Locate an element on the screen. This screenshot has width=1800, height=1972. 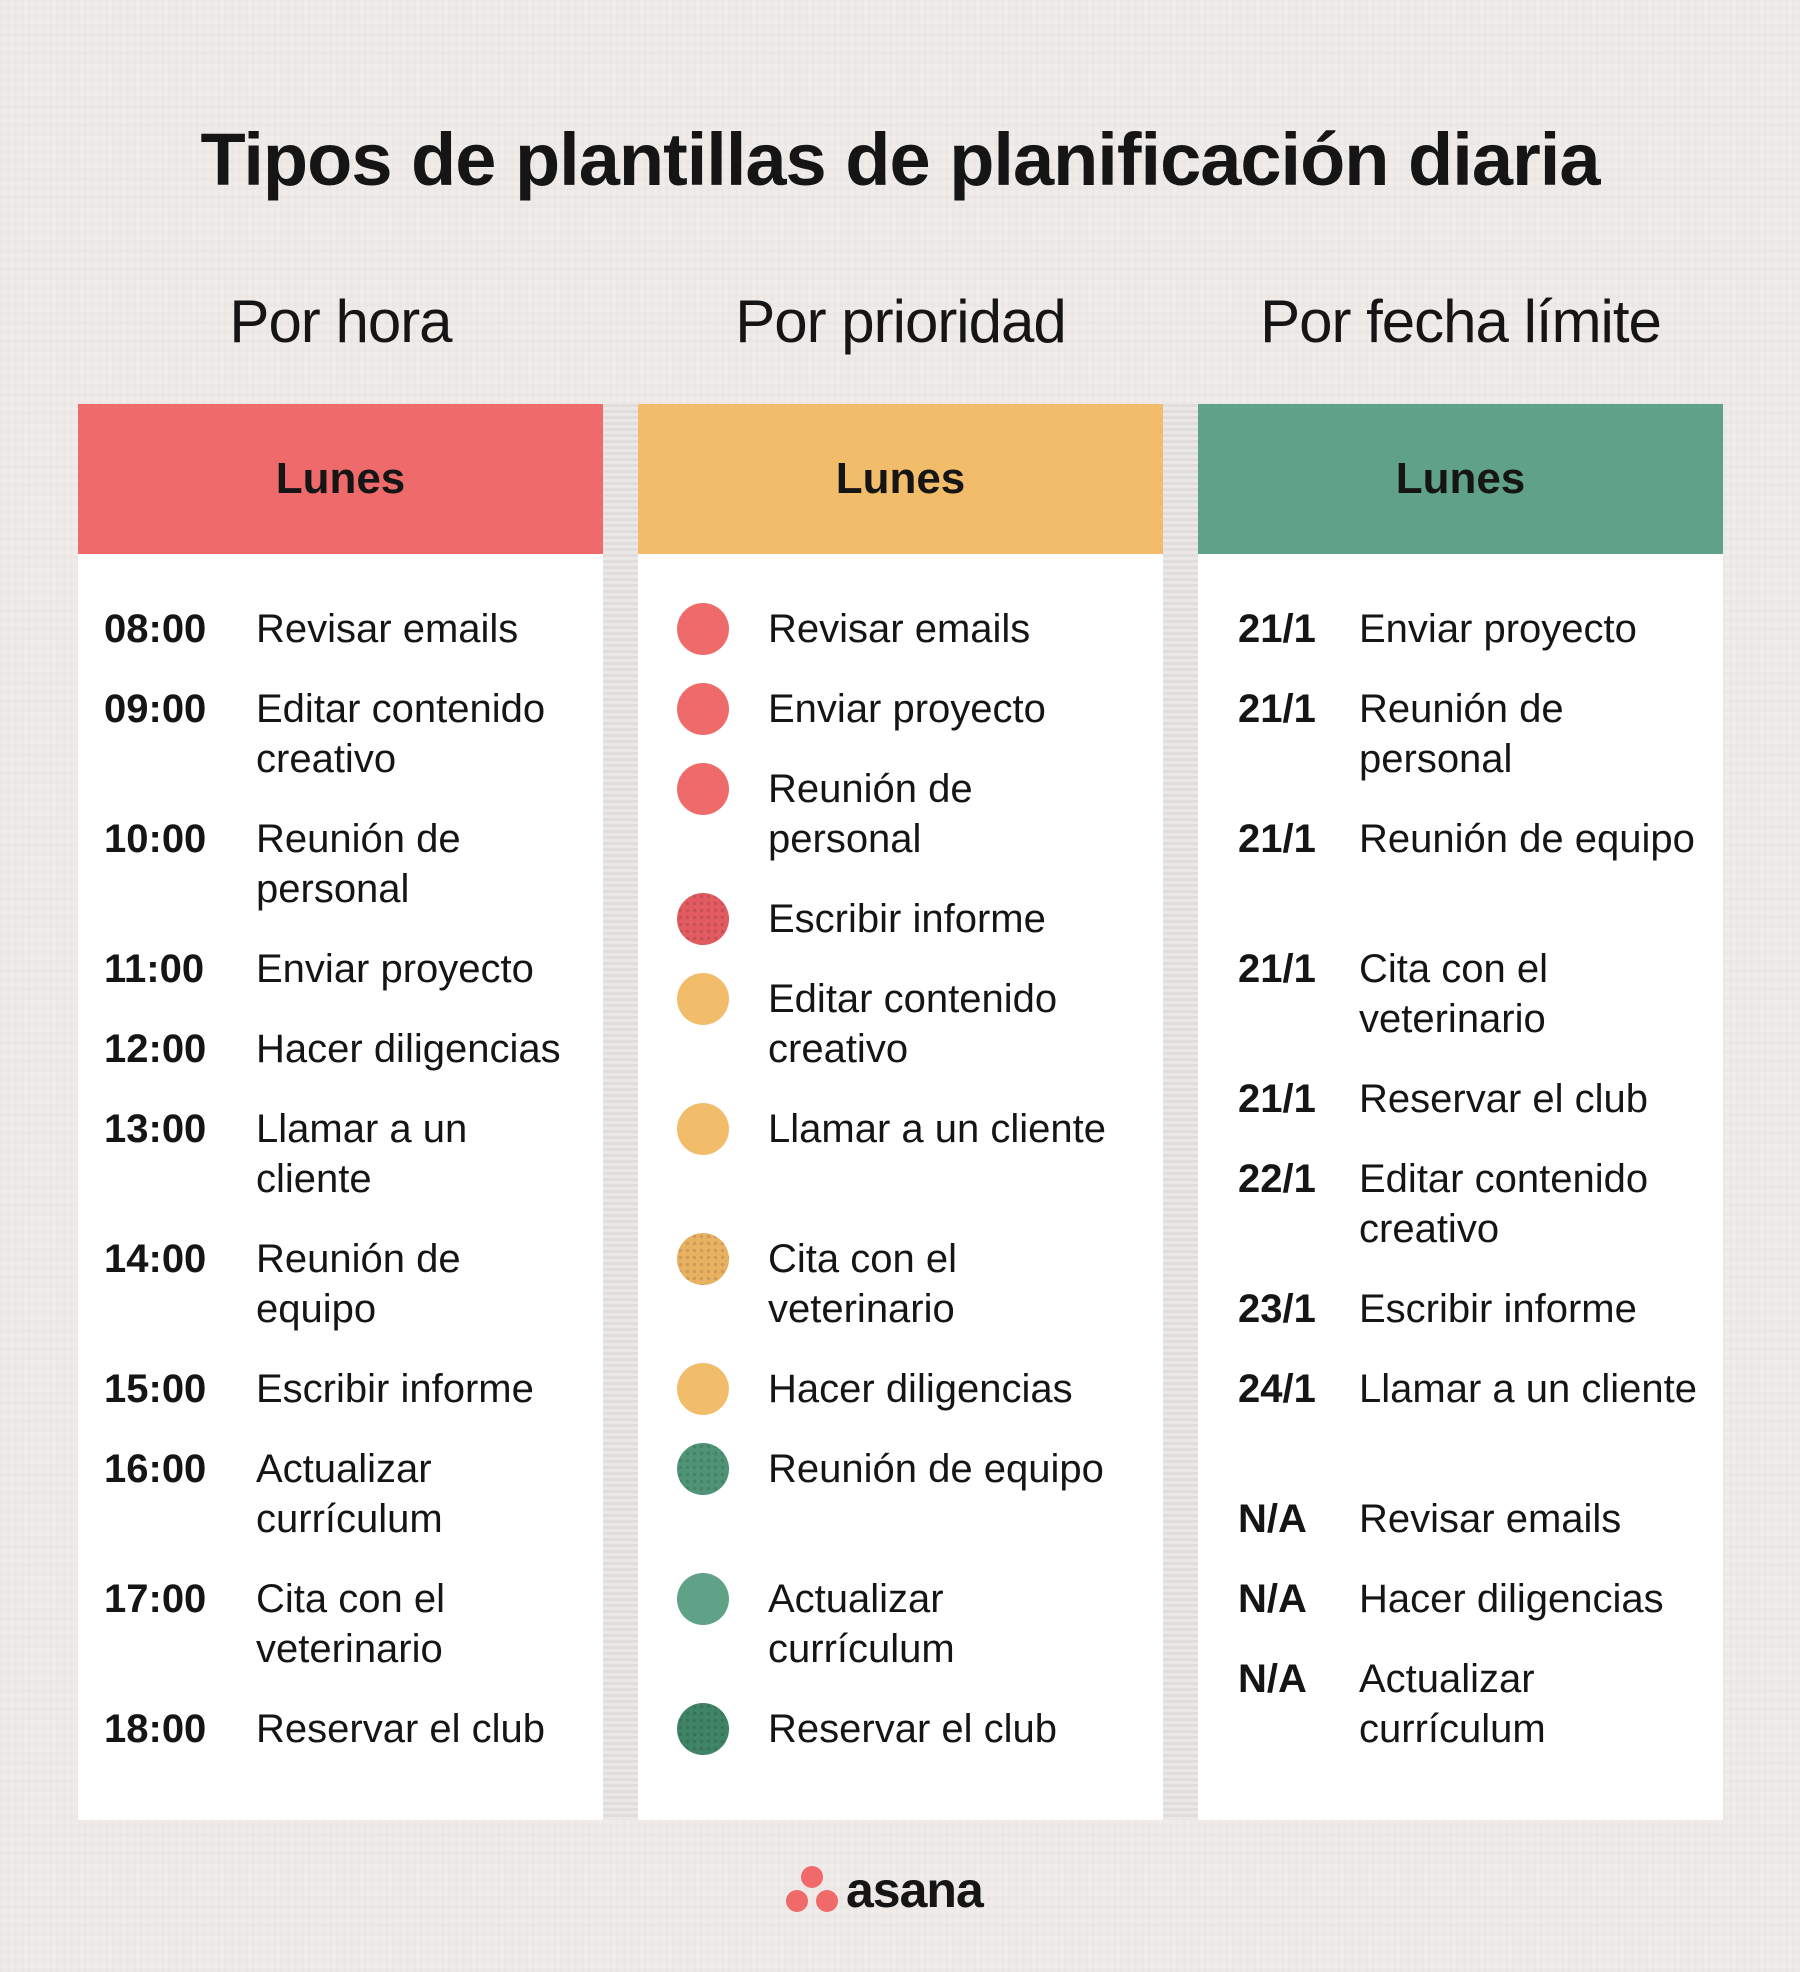
task-row: 14:00 Reunión de equipo is located at coordinates (340, 1299).